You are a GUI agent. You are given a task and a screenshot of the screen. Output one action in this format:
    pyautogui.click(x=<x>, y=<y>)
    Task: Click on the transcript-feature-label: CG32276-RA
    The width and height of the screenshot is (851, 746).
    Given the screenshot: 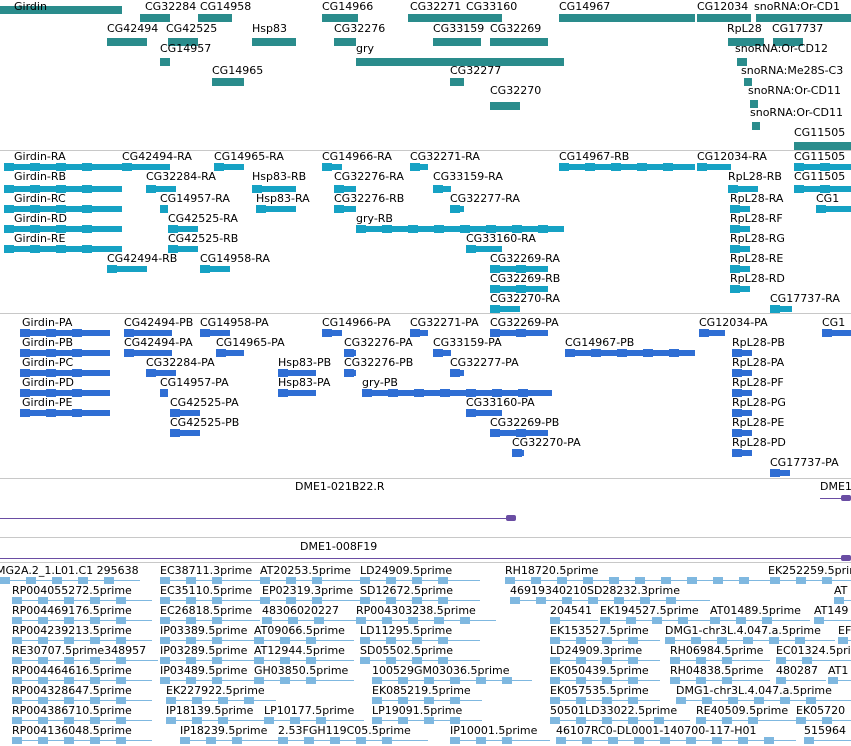 What is the action you would take?
    pyautogui.click(x=369, y=176)
    